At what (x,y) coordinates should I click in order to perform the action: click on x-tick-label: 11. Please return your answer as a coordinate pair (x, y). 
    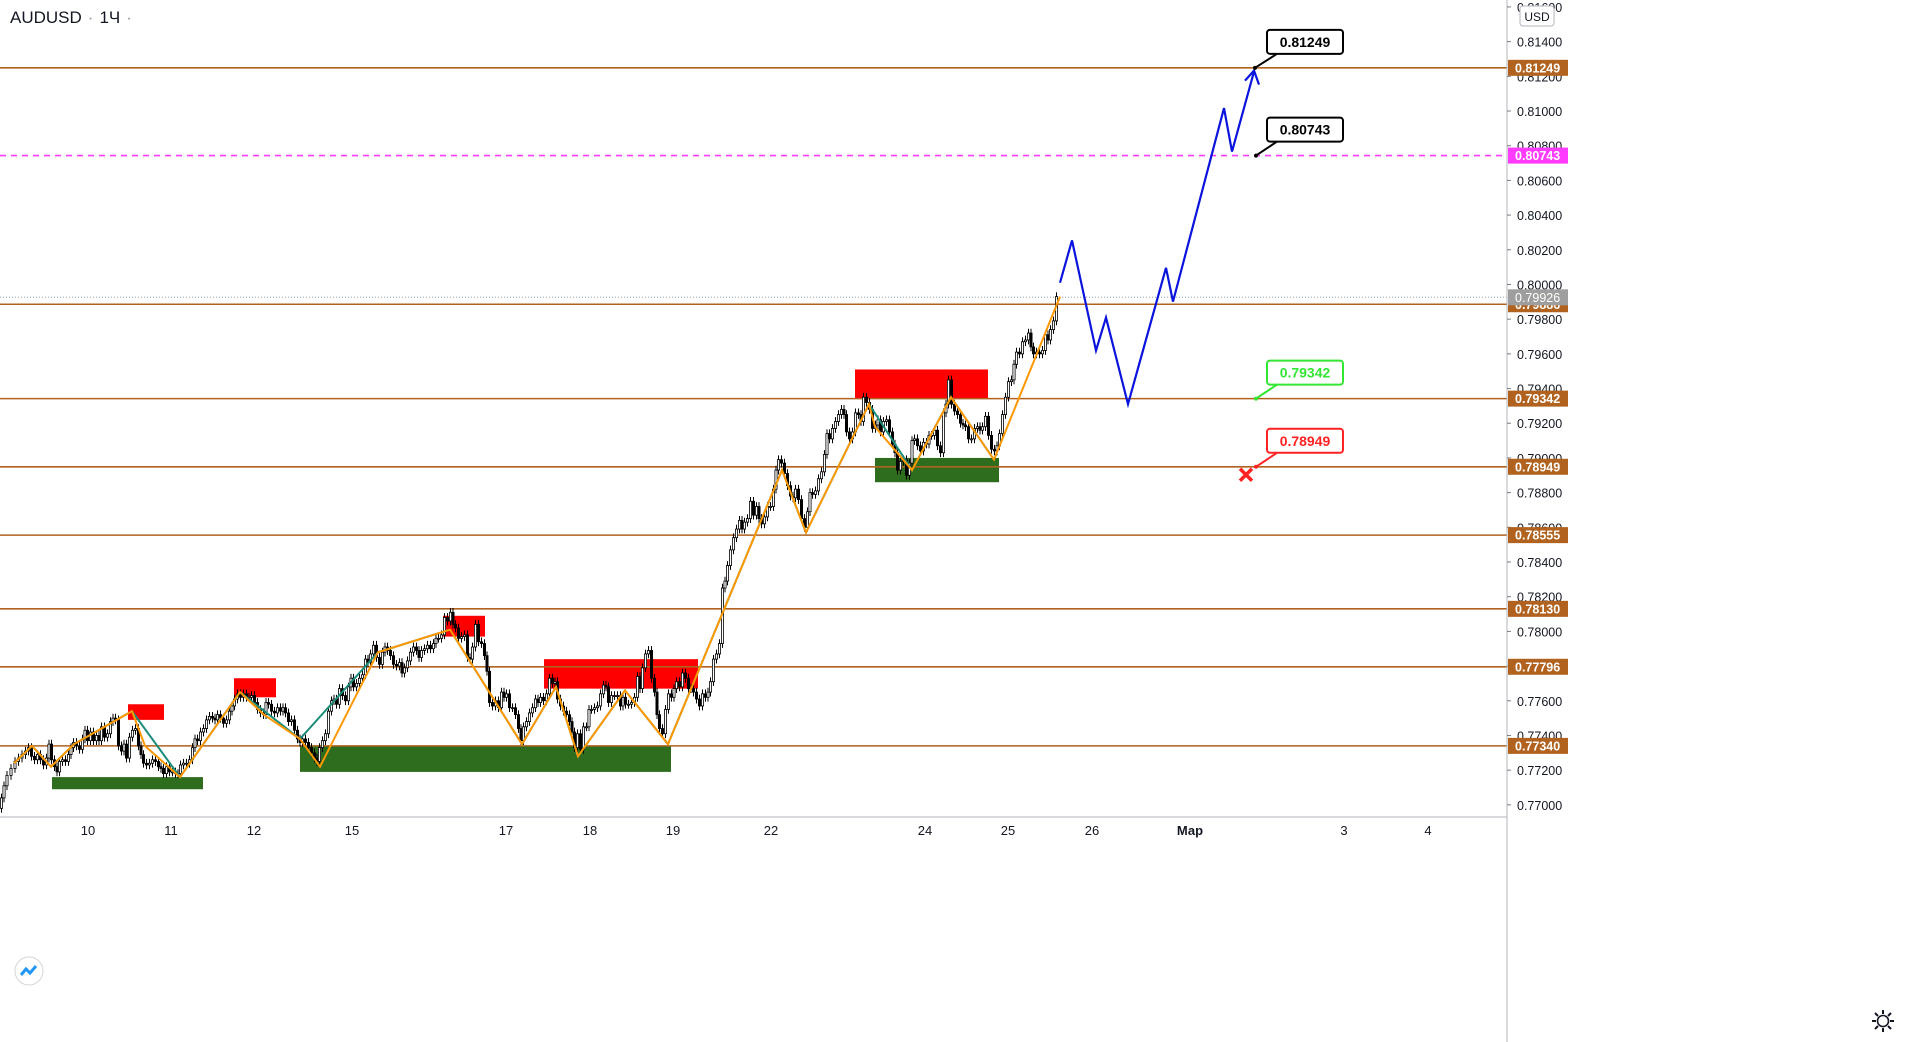
    Looking at the image, I should click on (171, 830).